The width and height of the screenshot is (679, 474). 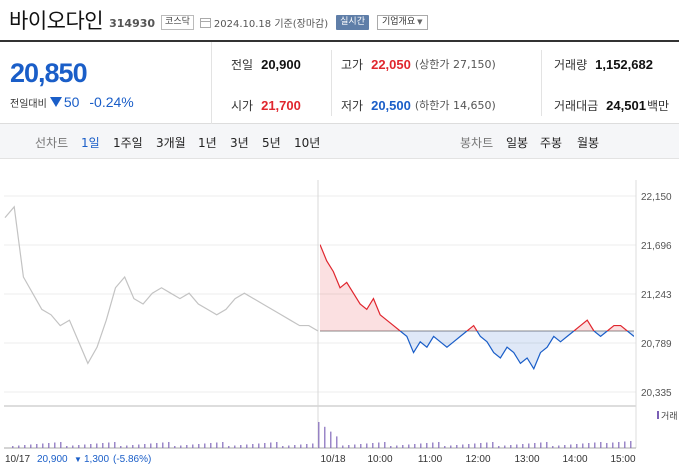 I want to click on tab-3years: 3년, so click(x=239, y=143).